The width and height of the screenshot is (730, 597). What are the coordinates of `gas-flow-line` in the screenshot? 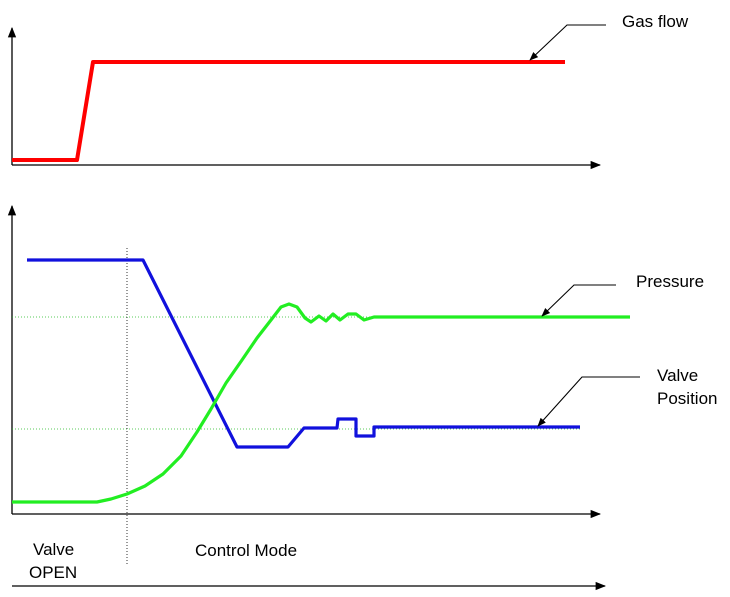 It's located at (288, 111).